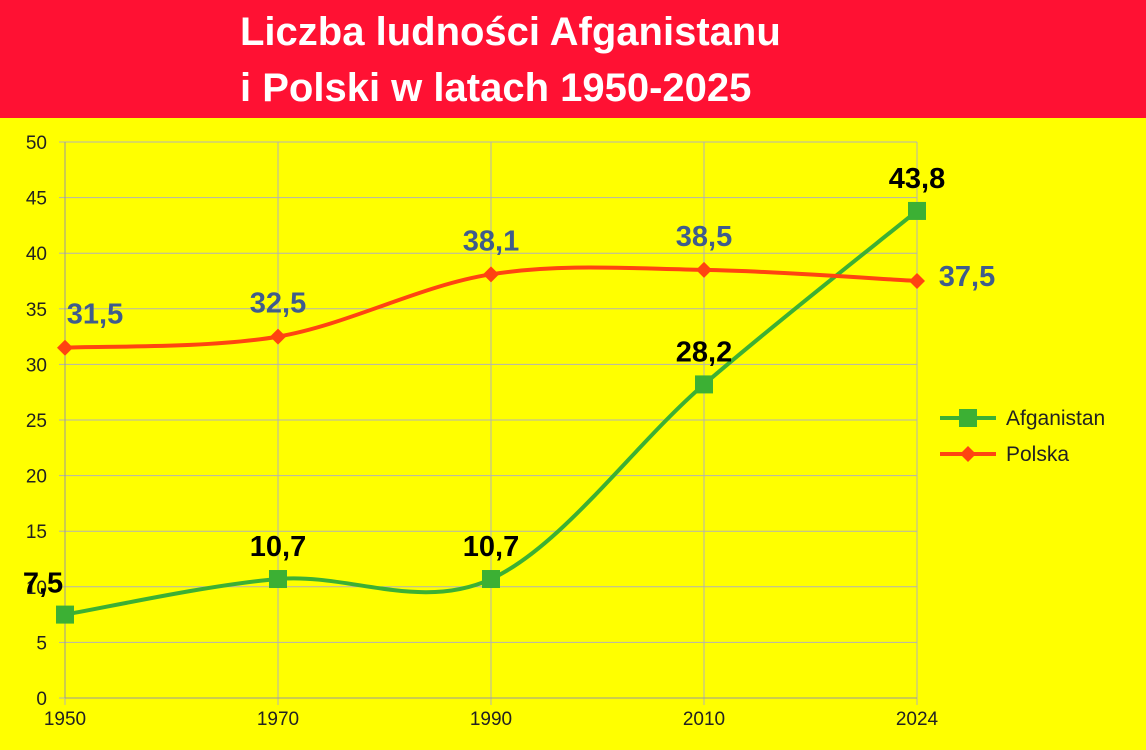 Image resolution: width=1146 pixels, height=750 pixels. I want to click on legend-label-polska: Polska, so click(1037, 454).